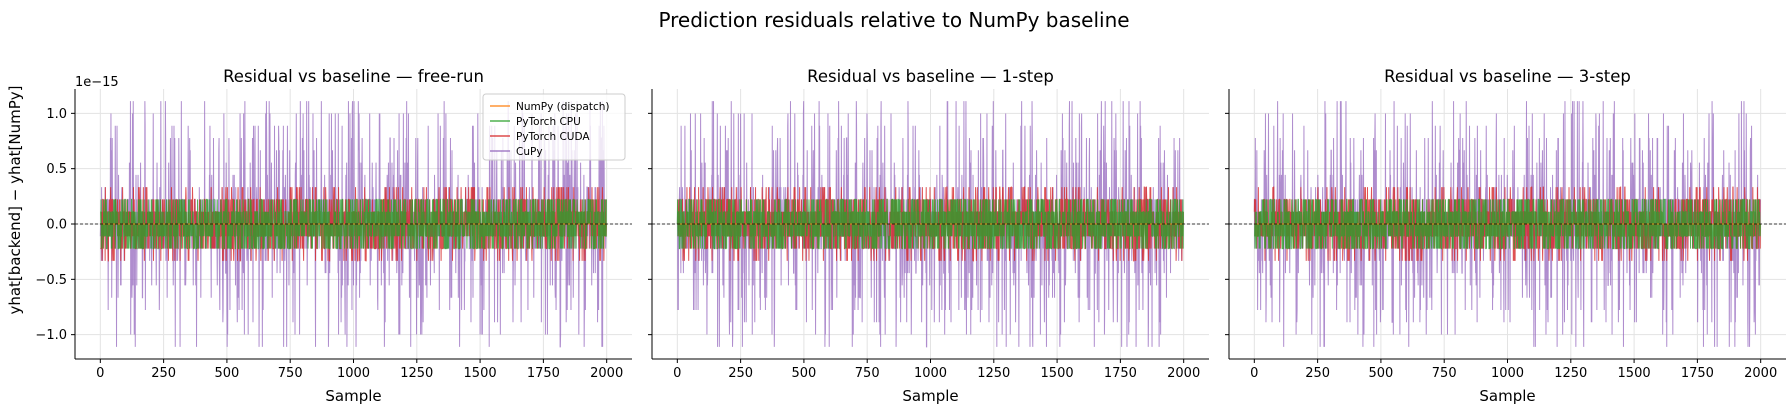  What do you see at coordinates (56, 169) in the screenshot?
I see `y-tick-label: 0.5` at bounding box center [56, 169].